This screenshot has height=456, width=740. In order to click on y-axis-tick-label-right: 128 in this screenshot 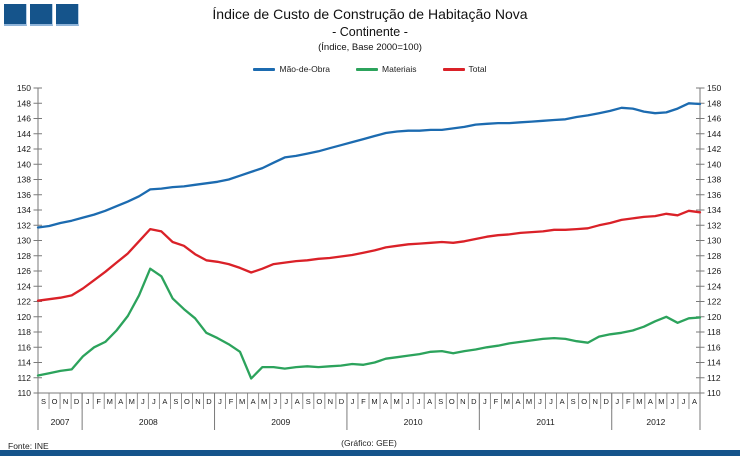, I will do `click(714, 256)`.